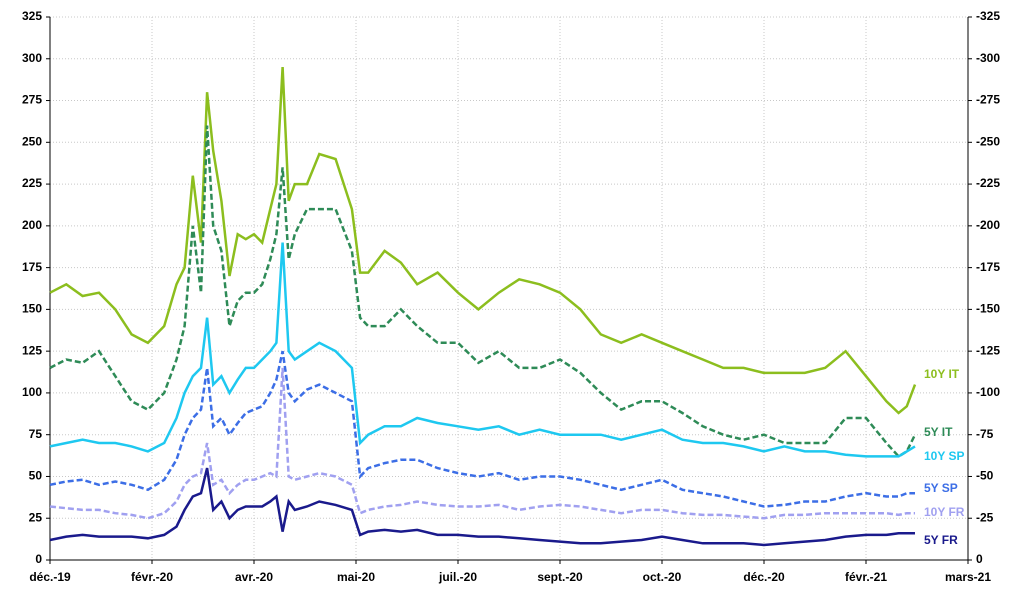 The width and height of the screenshot is (1019, 595). What do you see at coordinates (32, 183) in the screenshot?
I see `y-tick-label: 225` at bounding box center [32, 183].